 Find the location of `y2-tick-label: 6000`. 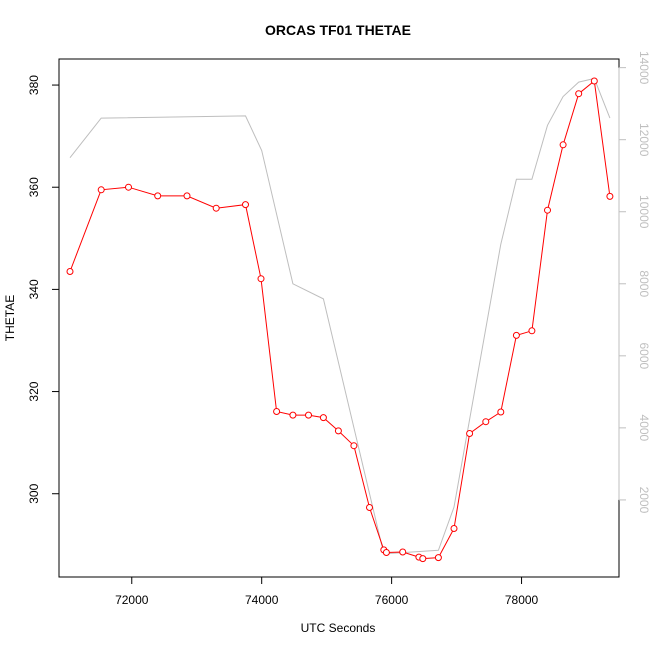

y2-tick-label: 6000 is located at coordinates (643, 355).